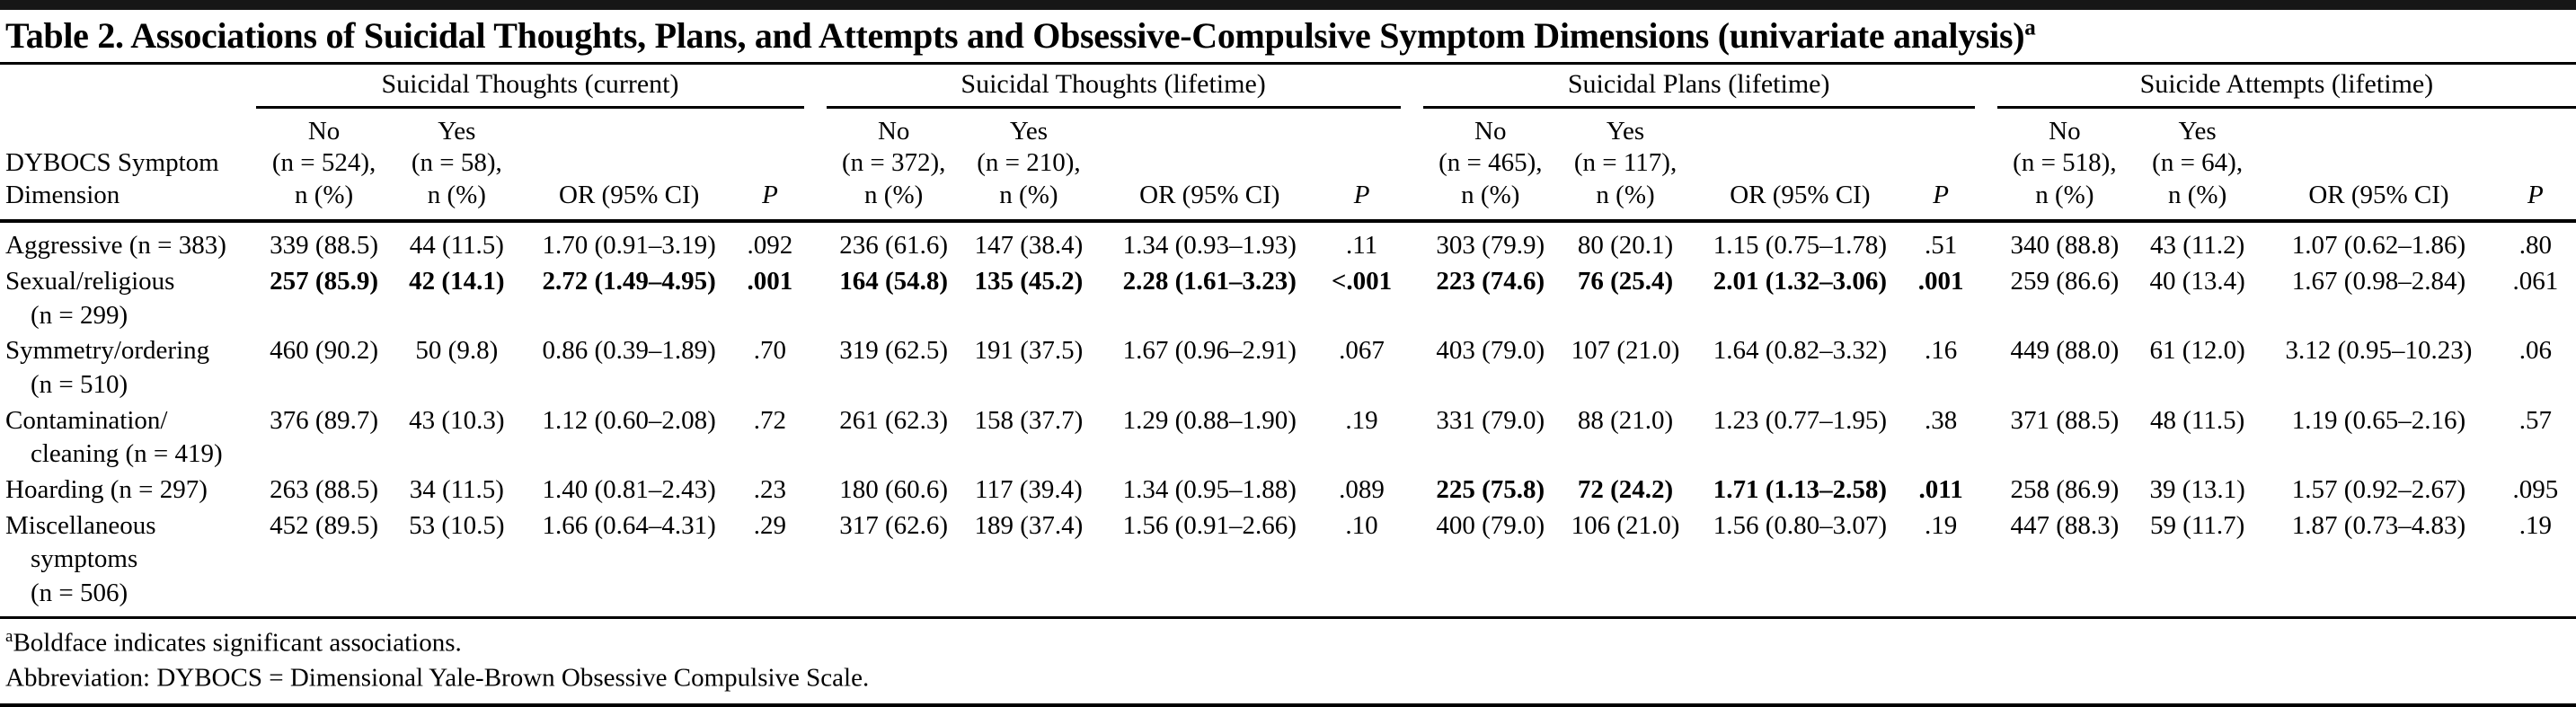 This screenshot has height=707, width=2576. I want to click on cell-or: 1.23 (0.77–1.95), so click(1800, 420).